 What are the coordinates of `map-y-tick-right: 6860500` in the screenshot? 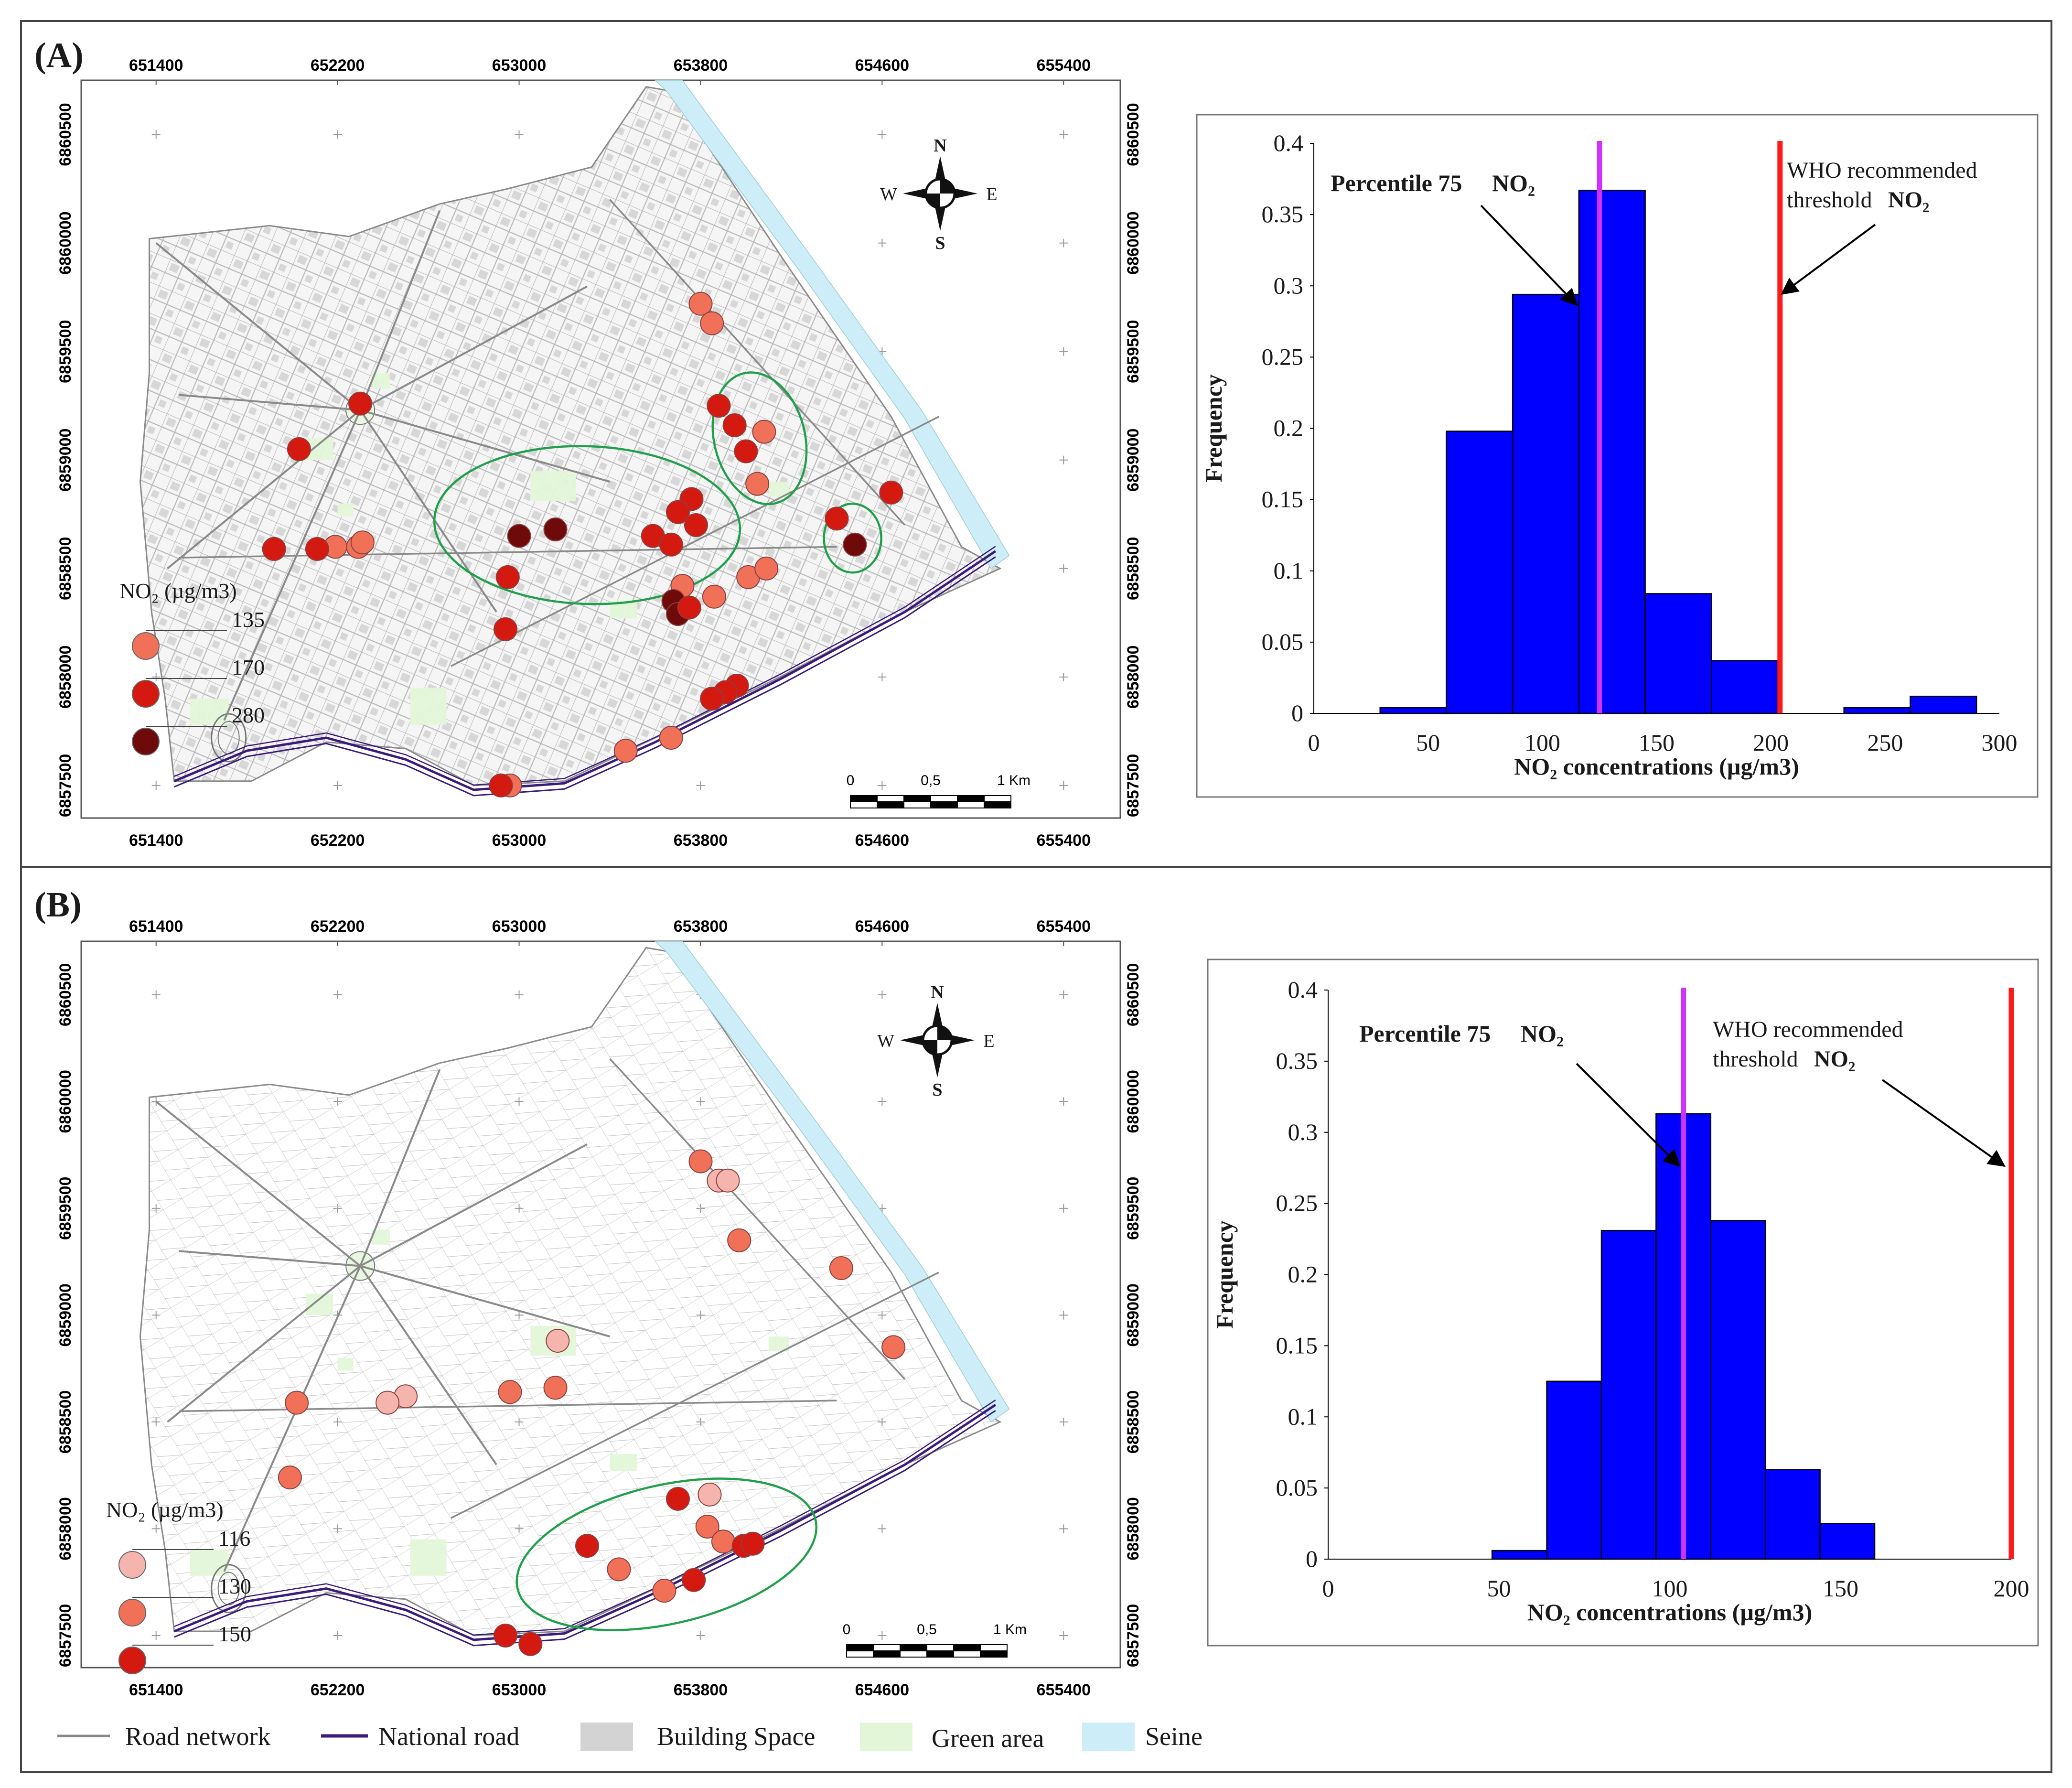 It's located at (1133, 134).